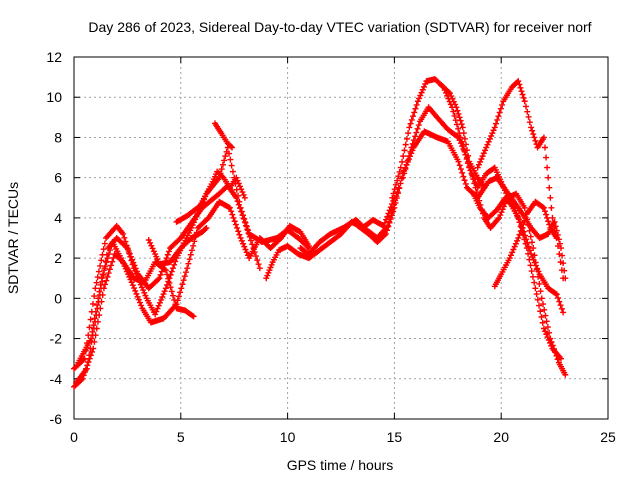 The height and width of the screenshot is (480, 640). Describe the element at coordinates (74, 437) in the screenshot. I see `x-tick-label: 0` at that location.